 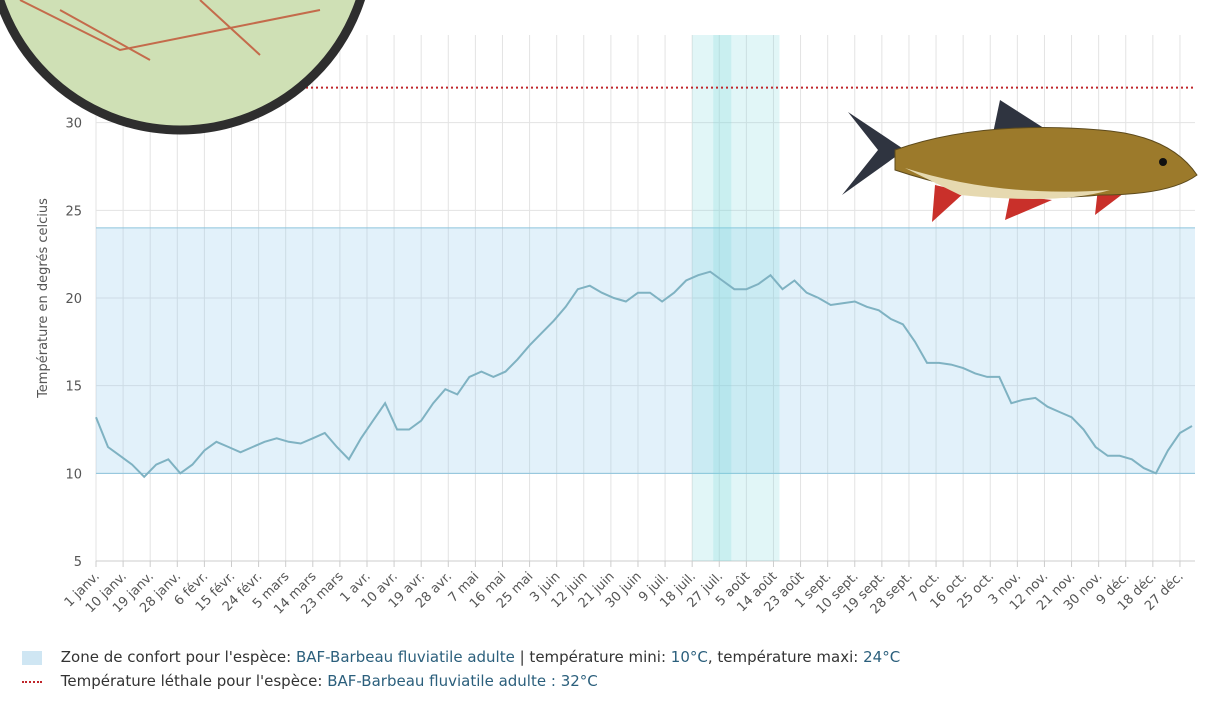 I want to click on map-decoration, so click(x=182, y=67).